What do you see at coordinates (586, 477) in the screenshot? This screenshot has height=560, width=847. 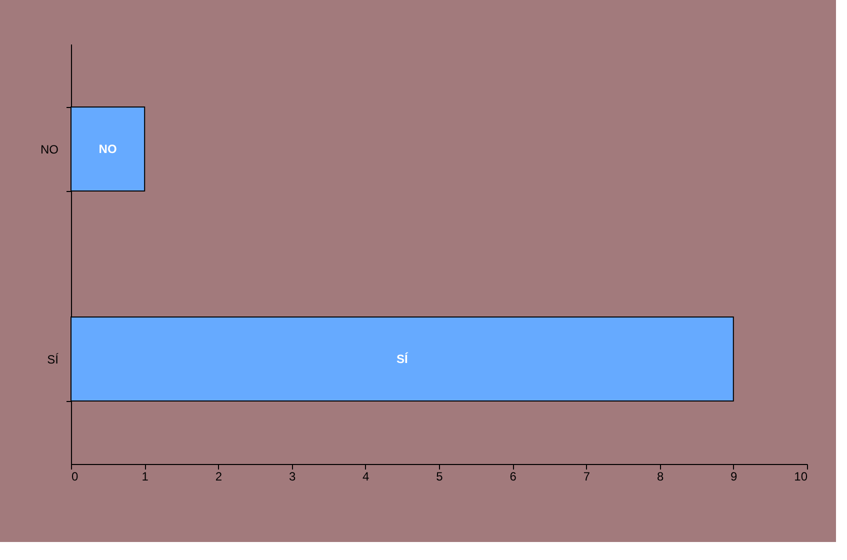 I see `x-tick-label: 7` at bounding box center [586, 477].